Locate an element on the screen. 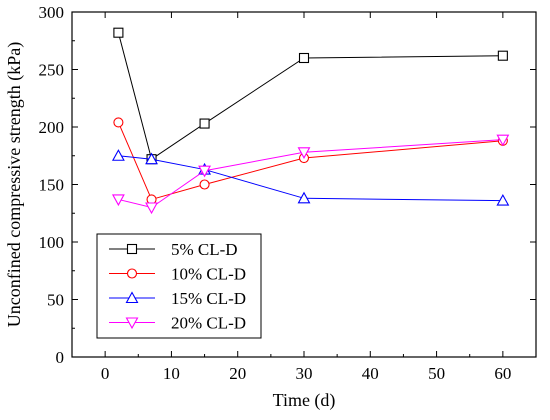 This screenshot has width=550, height=420. legend-label: 10% CL-D is located at coordinates (208, 274).